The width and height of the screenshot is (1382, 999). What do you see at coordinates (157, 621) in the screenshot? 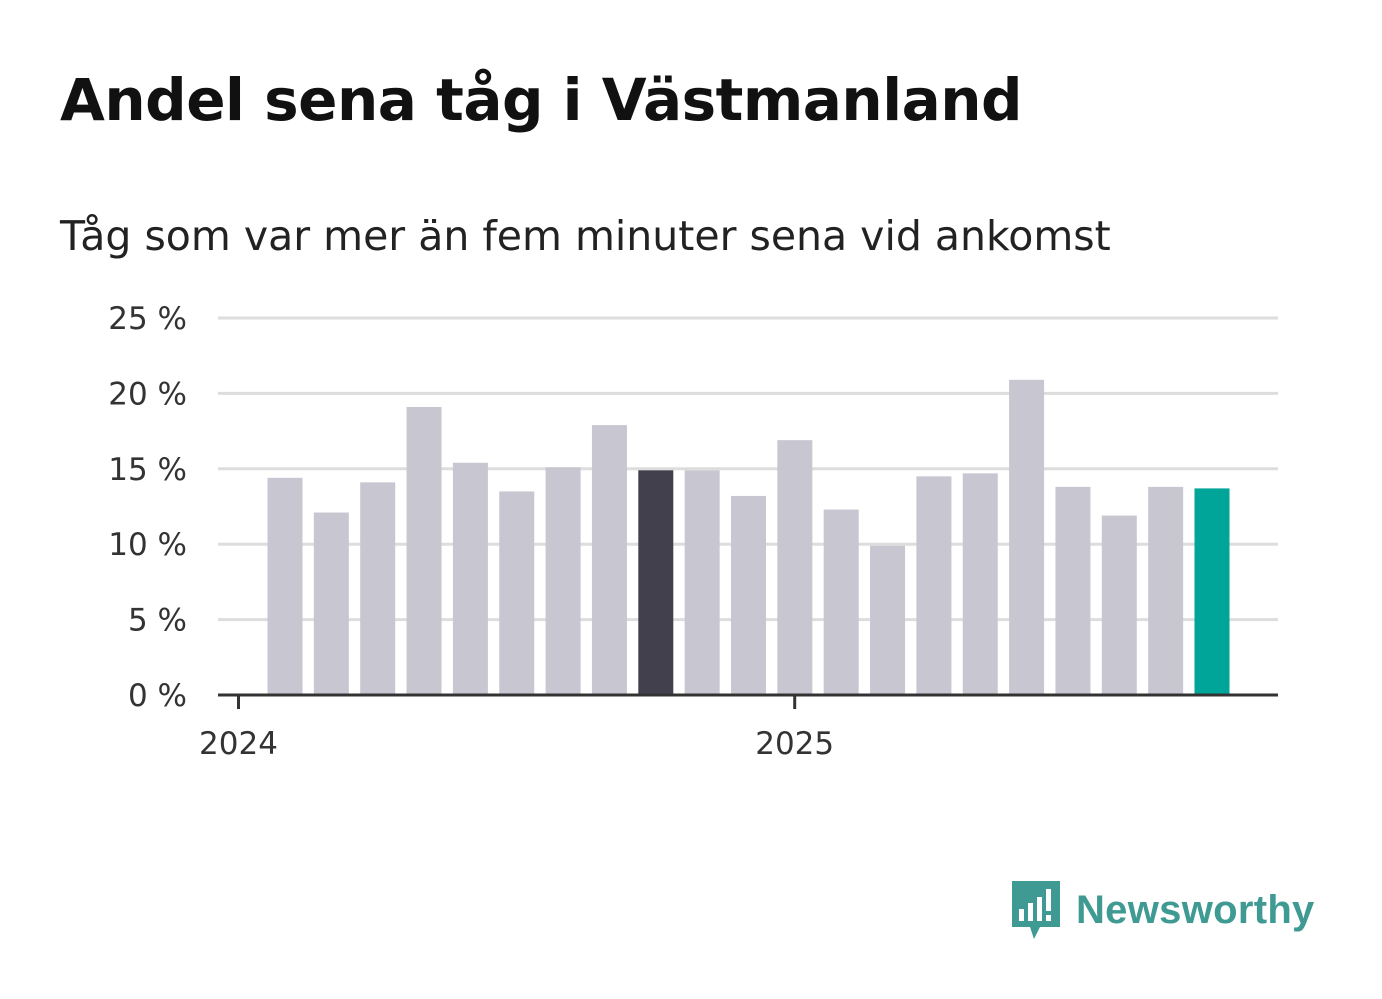
I see `y-tick-label: 5 %` at bounding box center [157, 621].